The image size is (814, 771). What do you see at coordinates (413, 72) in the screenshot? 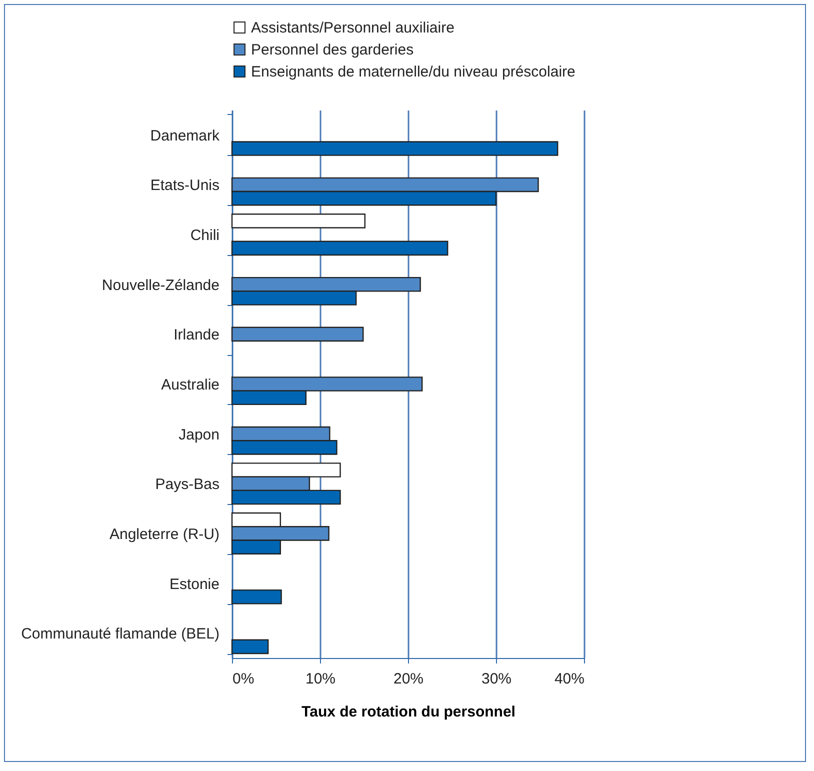
I see `legend-label: Enseignants de maternelle/du niveau préscolaire` at bounding box center [413, 72].